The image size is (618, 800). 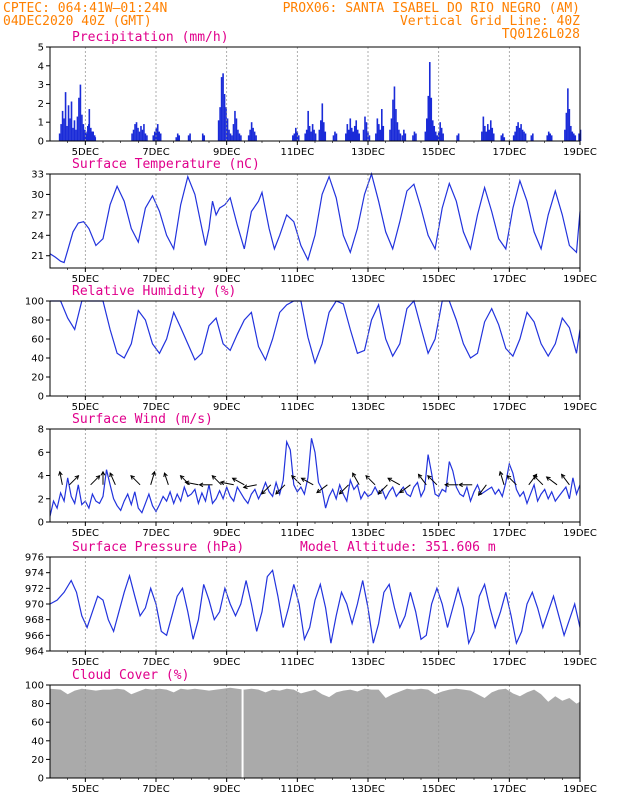 I want to click on y-tick-label: 3, so click(x=41, y=85).